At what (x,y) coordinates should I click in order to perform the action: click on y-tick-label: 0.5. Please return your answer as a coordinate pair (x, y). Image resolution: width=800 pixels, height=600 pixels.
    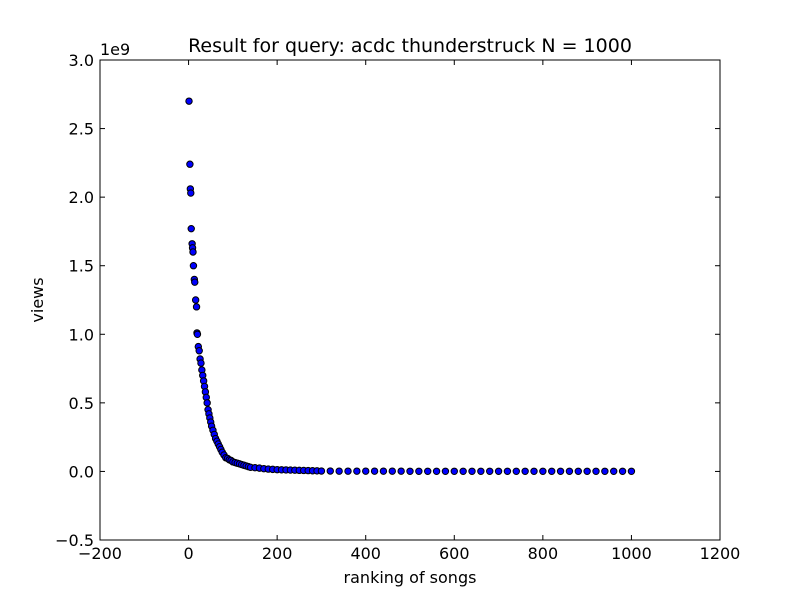
    Looking at the image, I should click on (81, 403).